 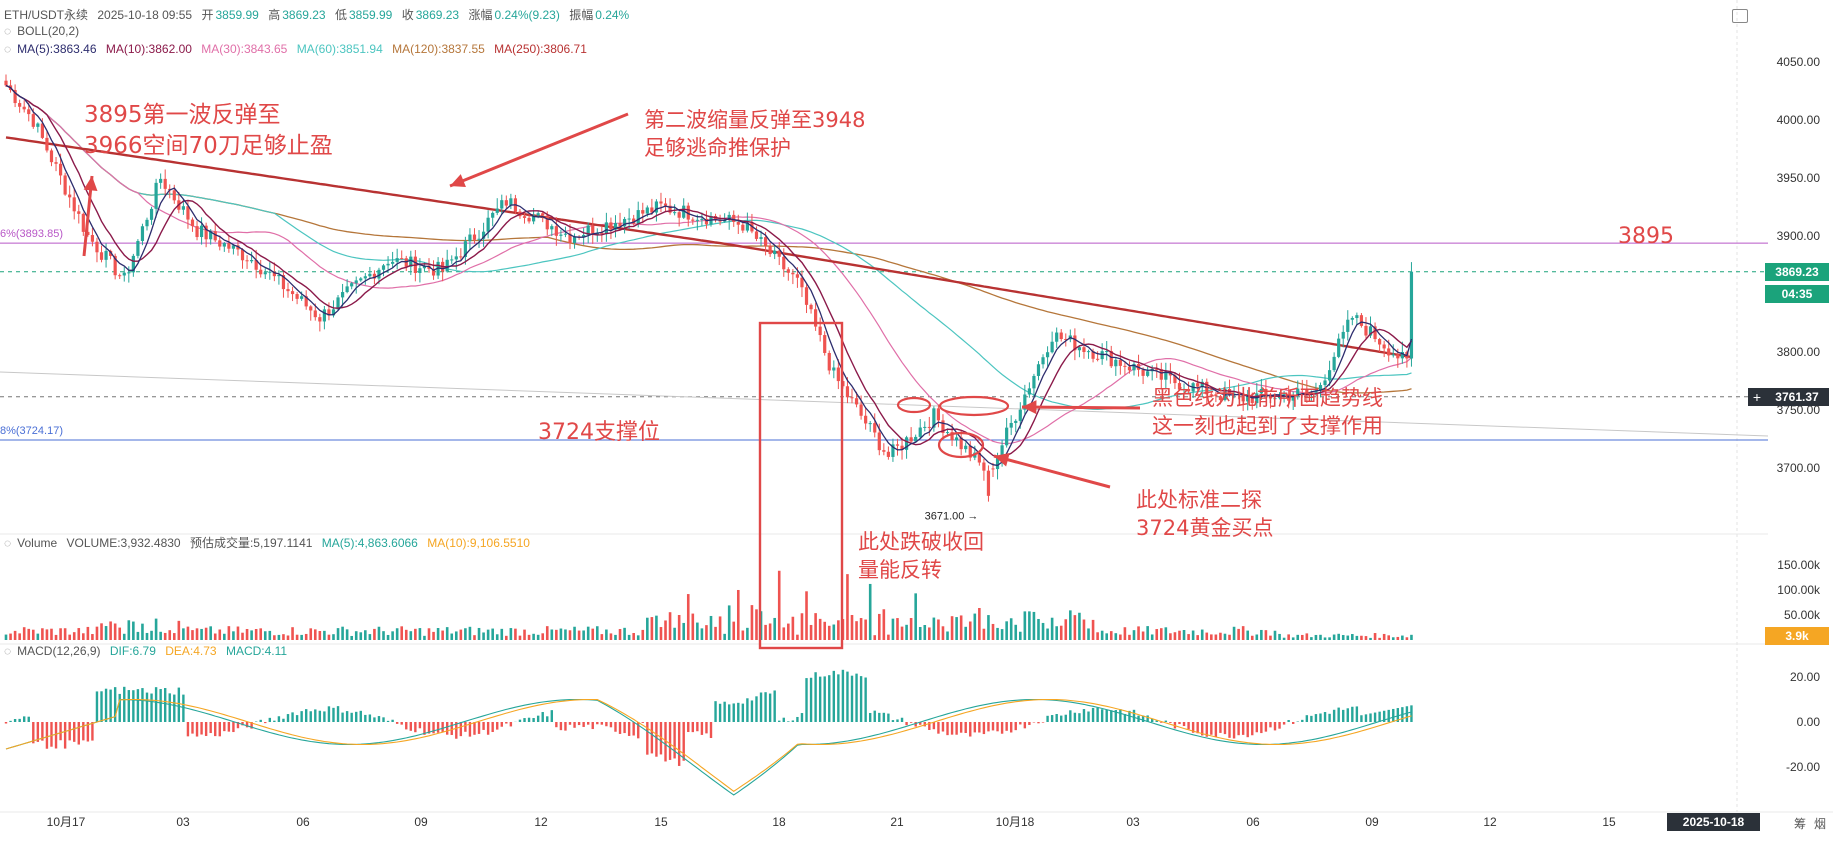 I want to click on macd-axis-label: 20.00, so click(x=1805, y=677).